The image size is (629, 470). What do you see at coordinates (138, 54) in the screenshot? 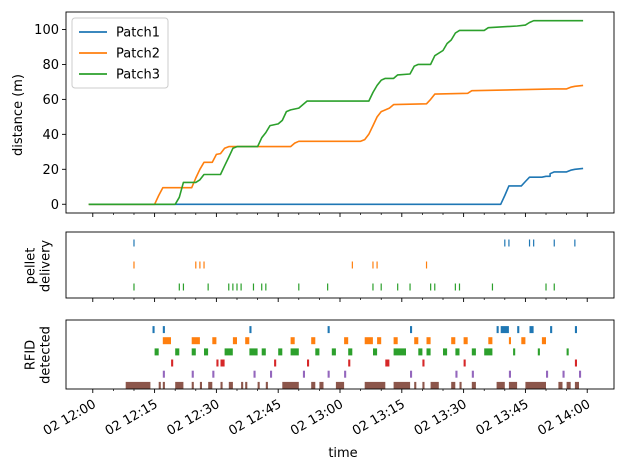
I see `legend-label-patch2: Patch2` at bounding box center [138, 54].